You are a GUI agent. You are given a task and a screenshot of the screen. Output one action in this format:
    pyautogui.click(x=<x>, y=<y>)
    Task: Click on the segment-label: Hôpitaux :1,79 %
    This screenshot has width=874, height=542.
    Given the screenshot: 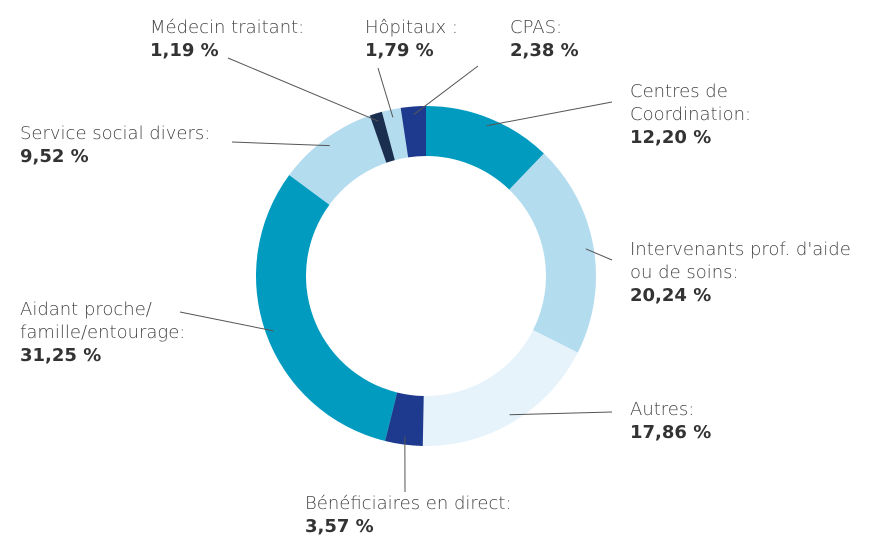 What is the action you would take?
    pyautogui.click(x=411, y=39)
    